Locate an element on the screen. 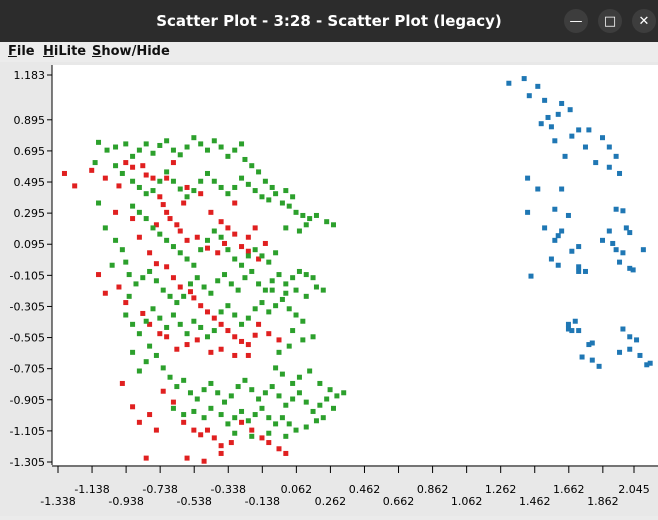  menu-file: File is located at coordinates (21, 51).